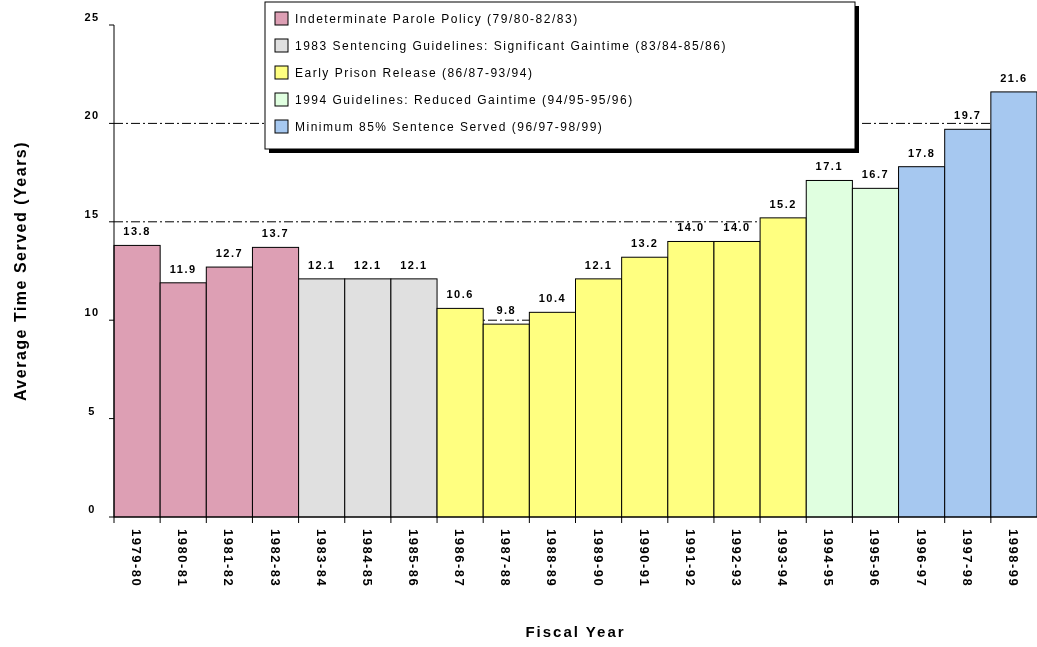  I want to click on y-tick-label: 0, so click(92, 509).